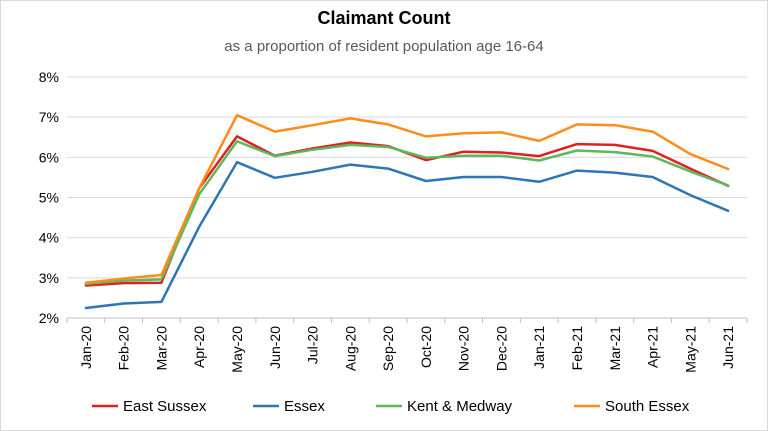 The width and height of the screenshot is (768, 431). Describe the element at coordinates (161, 348) in the screenshot. I see `x-tick-label: Mar-20` at that location.